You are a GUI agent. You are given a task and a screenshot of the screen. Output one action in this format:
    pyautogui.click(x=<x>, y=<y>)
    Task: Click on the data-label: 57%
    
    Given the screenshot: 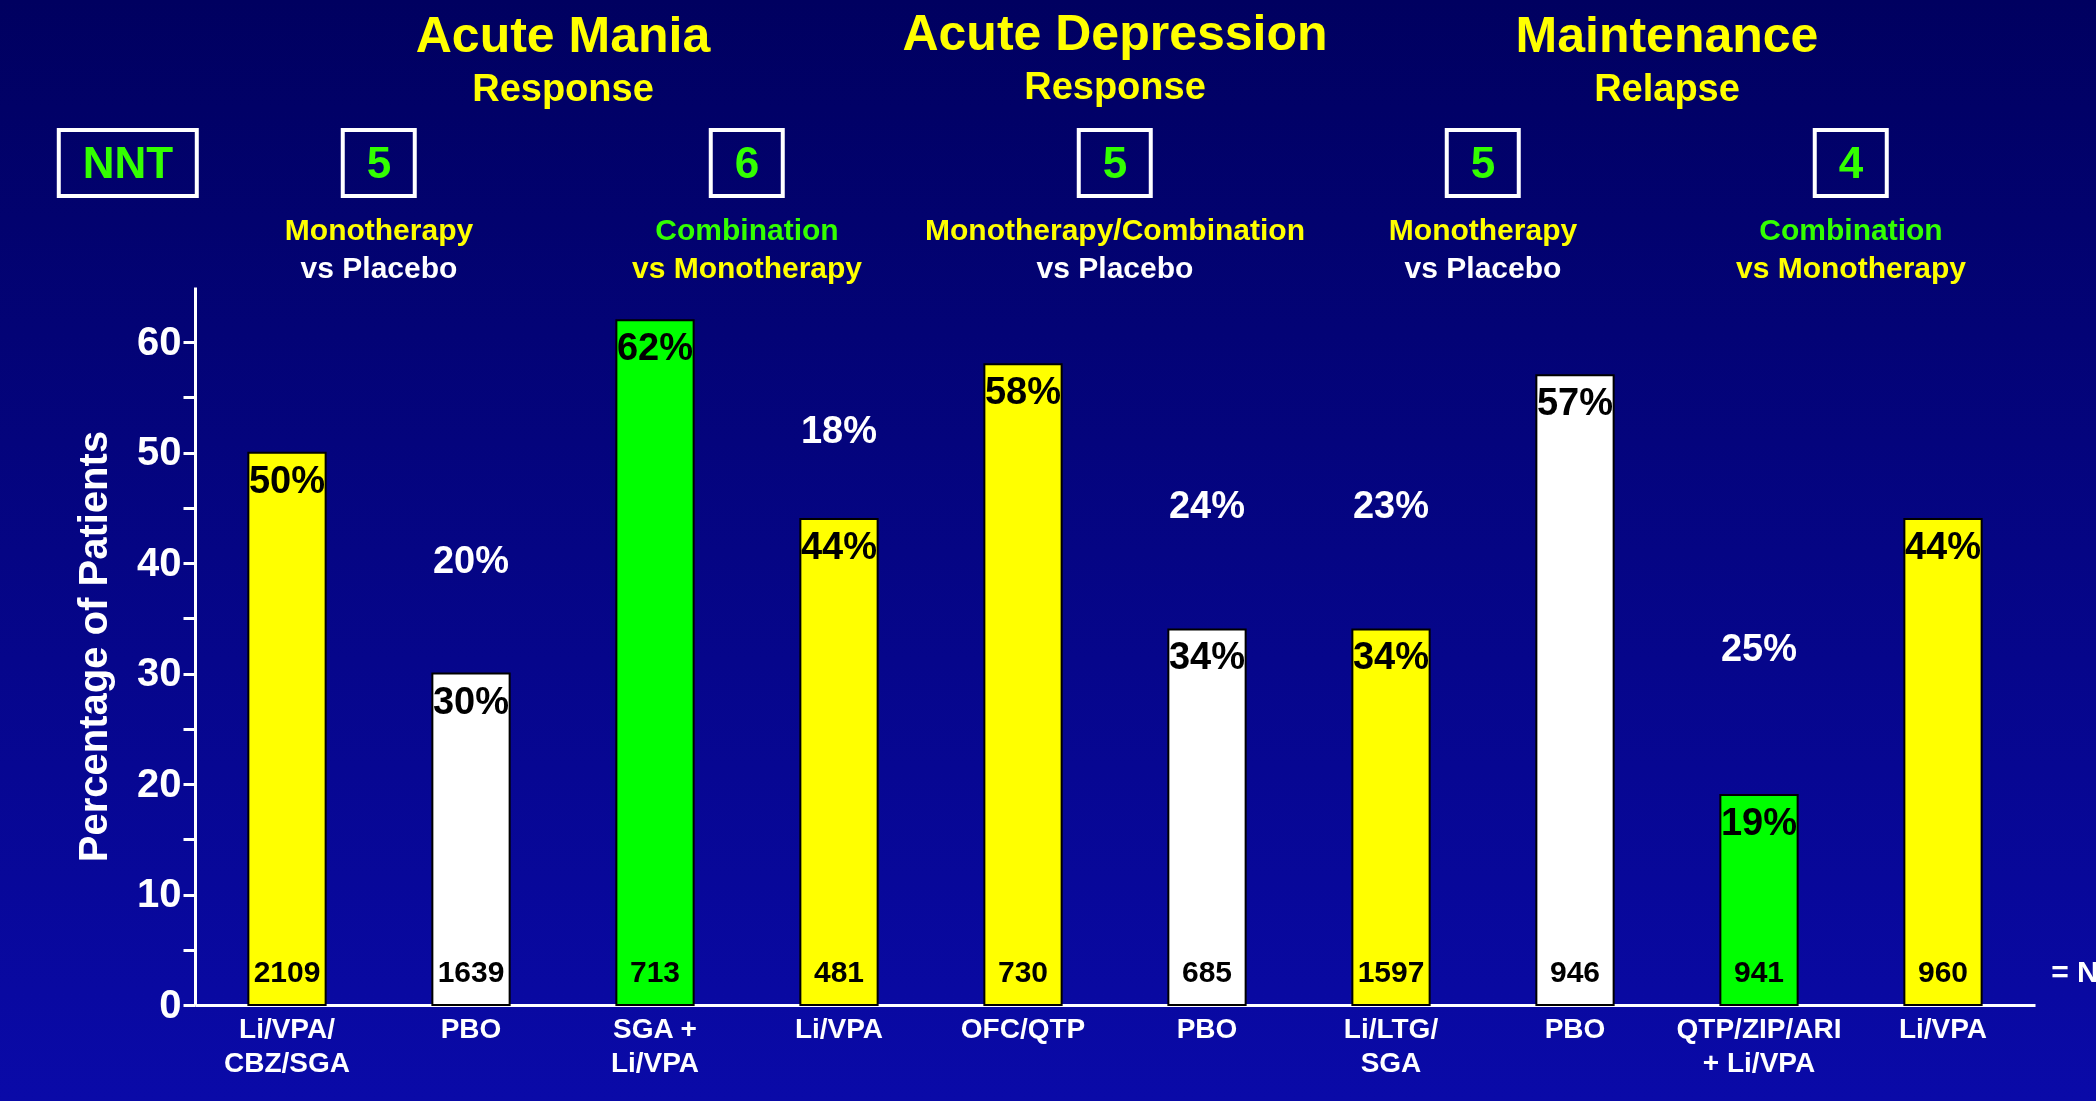 What is the action you would take?
    pyautogui.click(x=1575, y=402)
    